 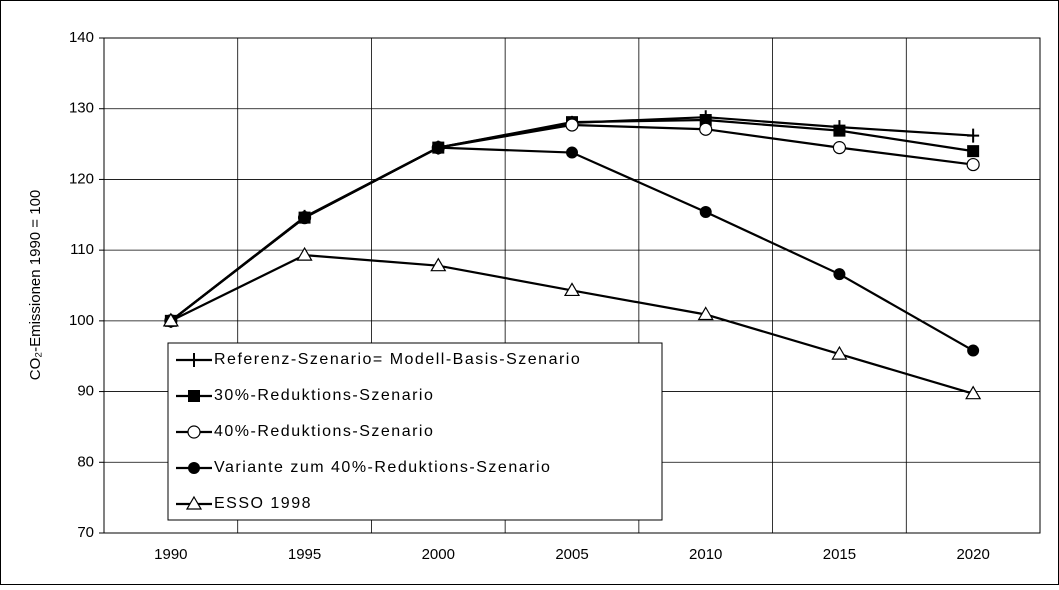 What do you see at coordinates (705, 554) in the screenshot?
I see `x-tick-label: 2010` at bounding box center [705, 554].